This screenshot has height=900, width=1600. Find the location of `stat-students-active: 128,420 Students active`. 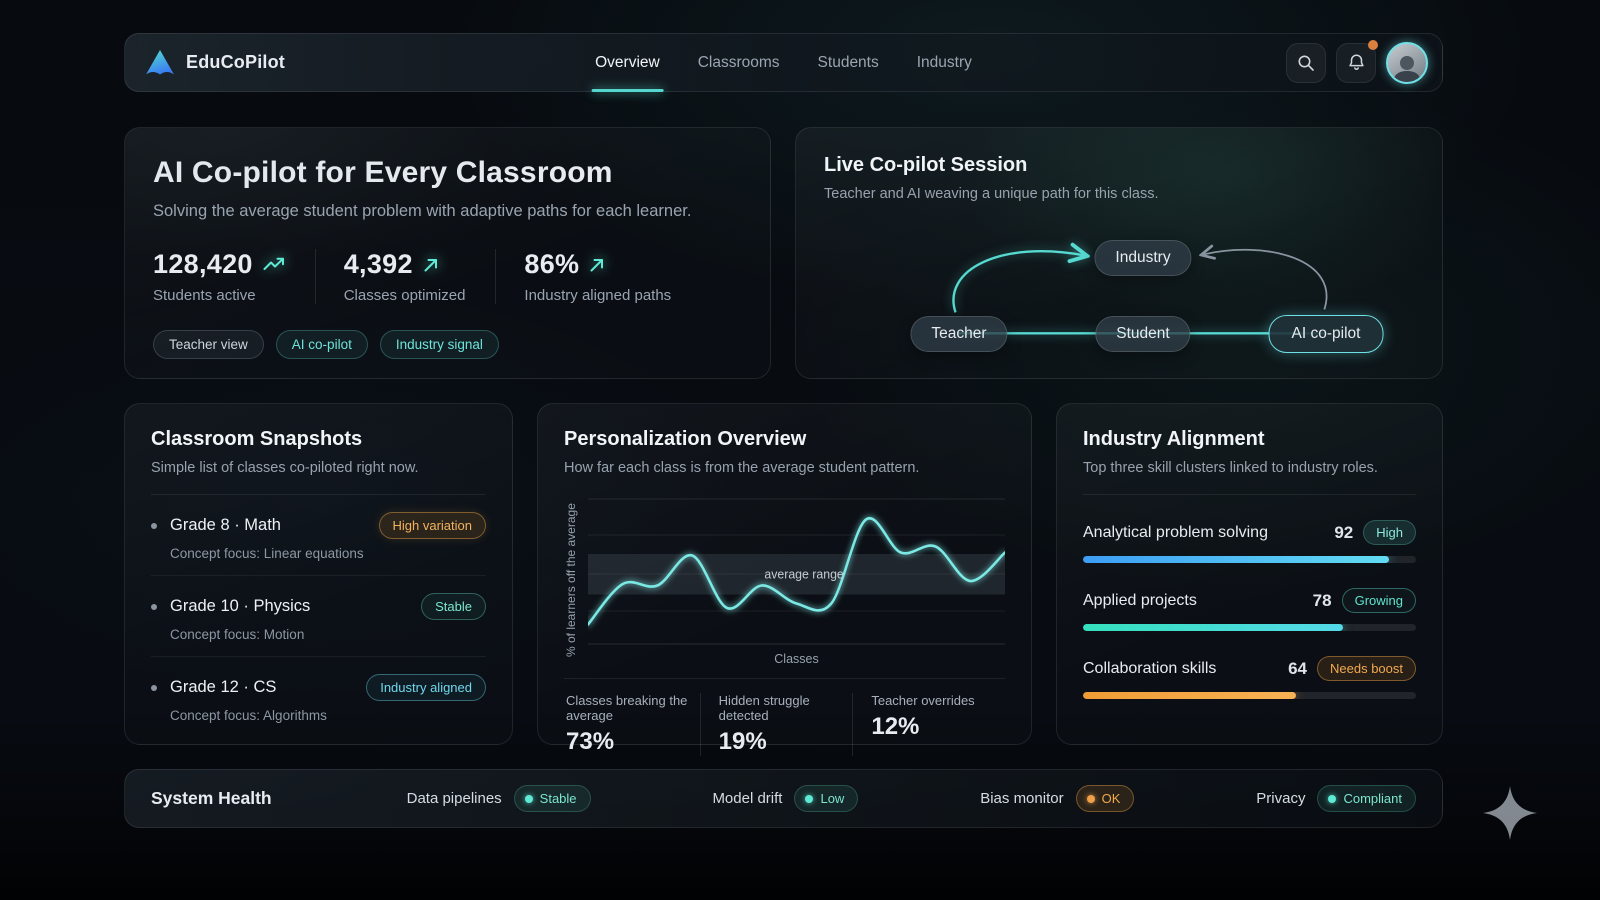

stat-students-active: 128,420 Students active is located at coordinates (234, 276).